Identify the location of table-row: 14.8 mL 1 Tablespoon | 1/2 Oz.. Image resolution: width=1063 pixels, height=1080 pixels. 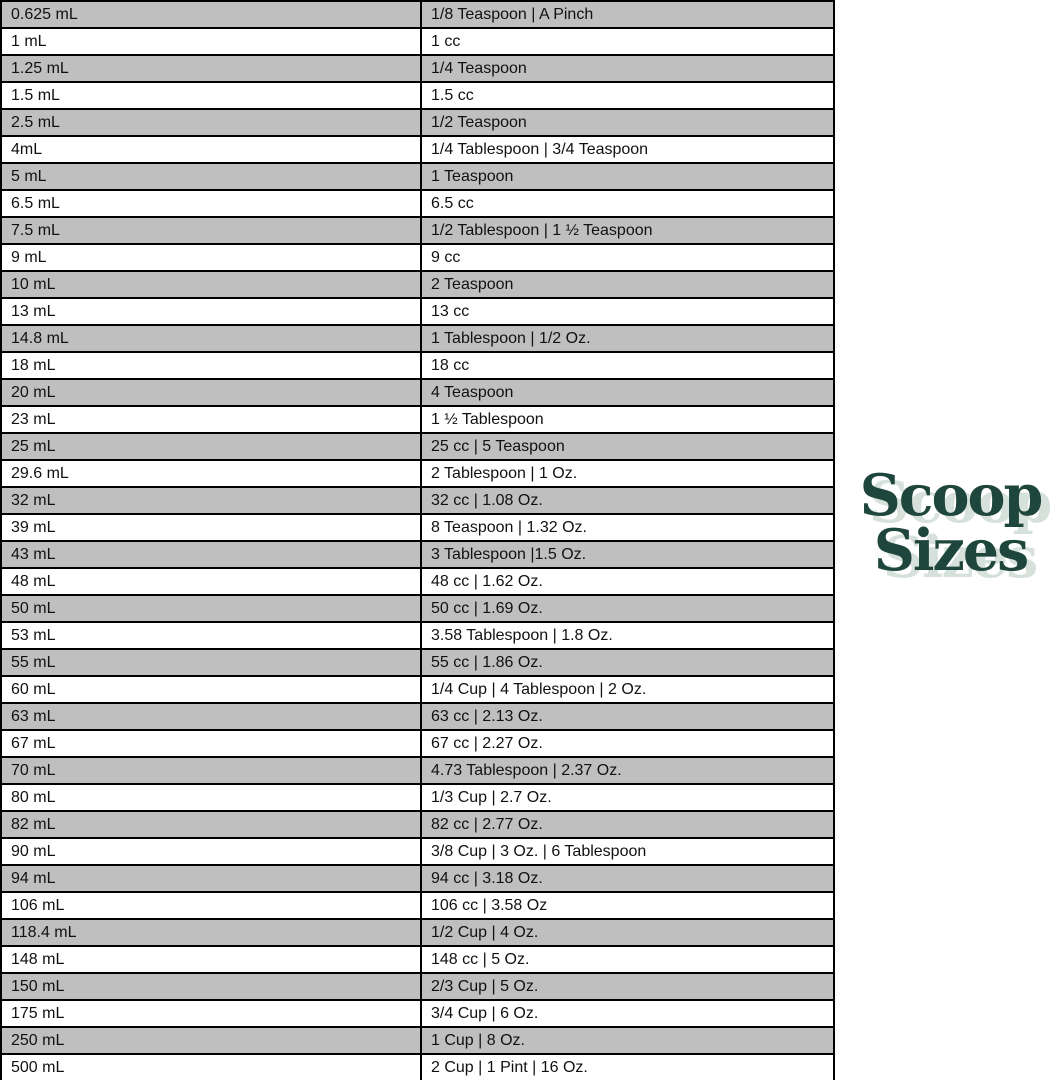
(417, 338).